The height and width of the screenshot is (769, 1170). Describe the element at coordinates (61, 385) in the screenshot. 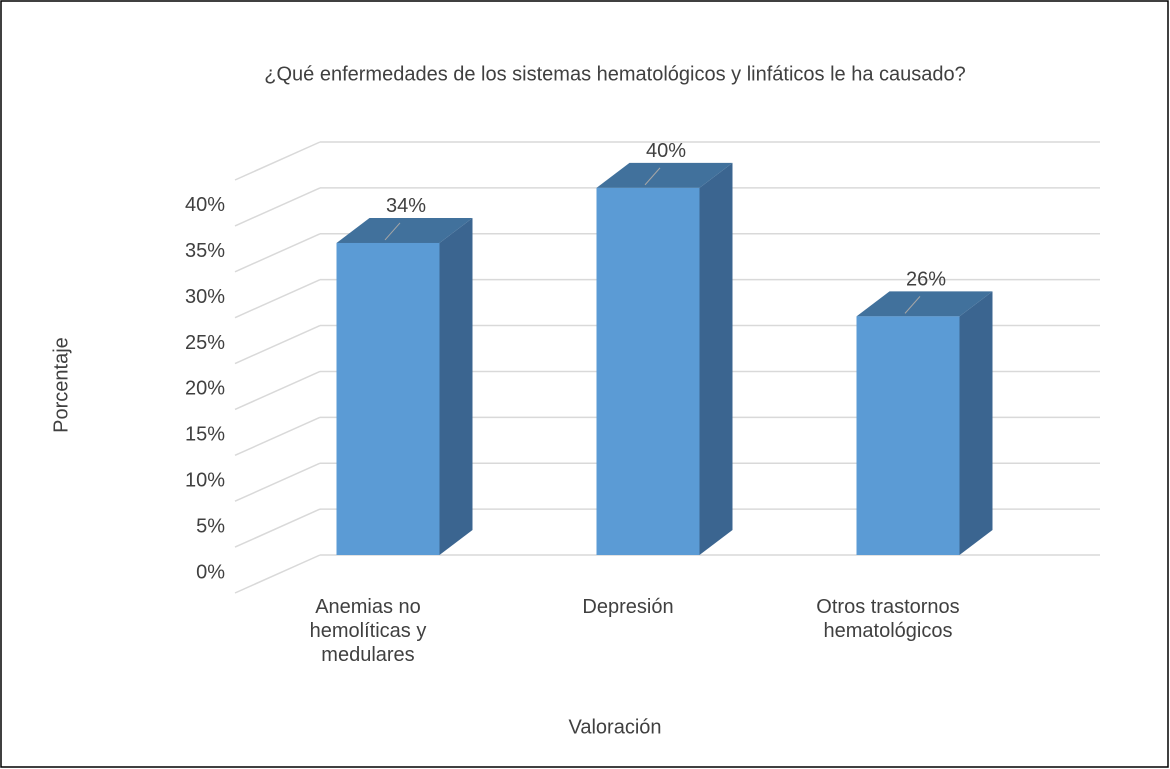

I see `y-axis-title: Porcentaje` at that location.